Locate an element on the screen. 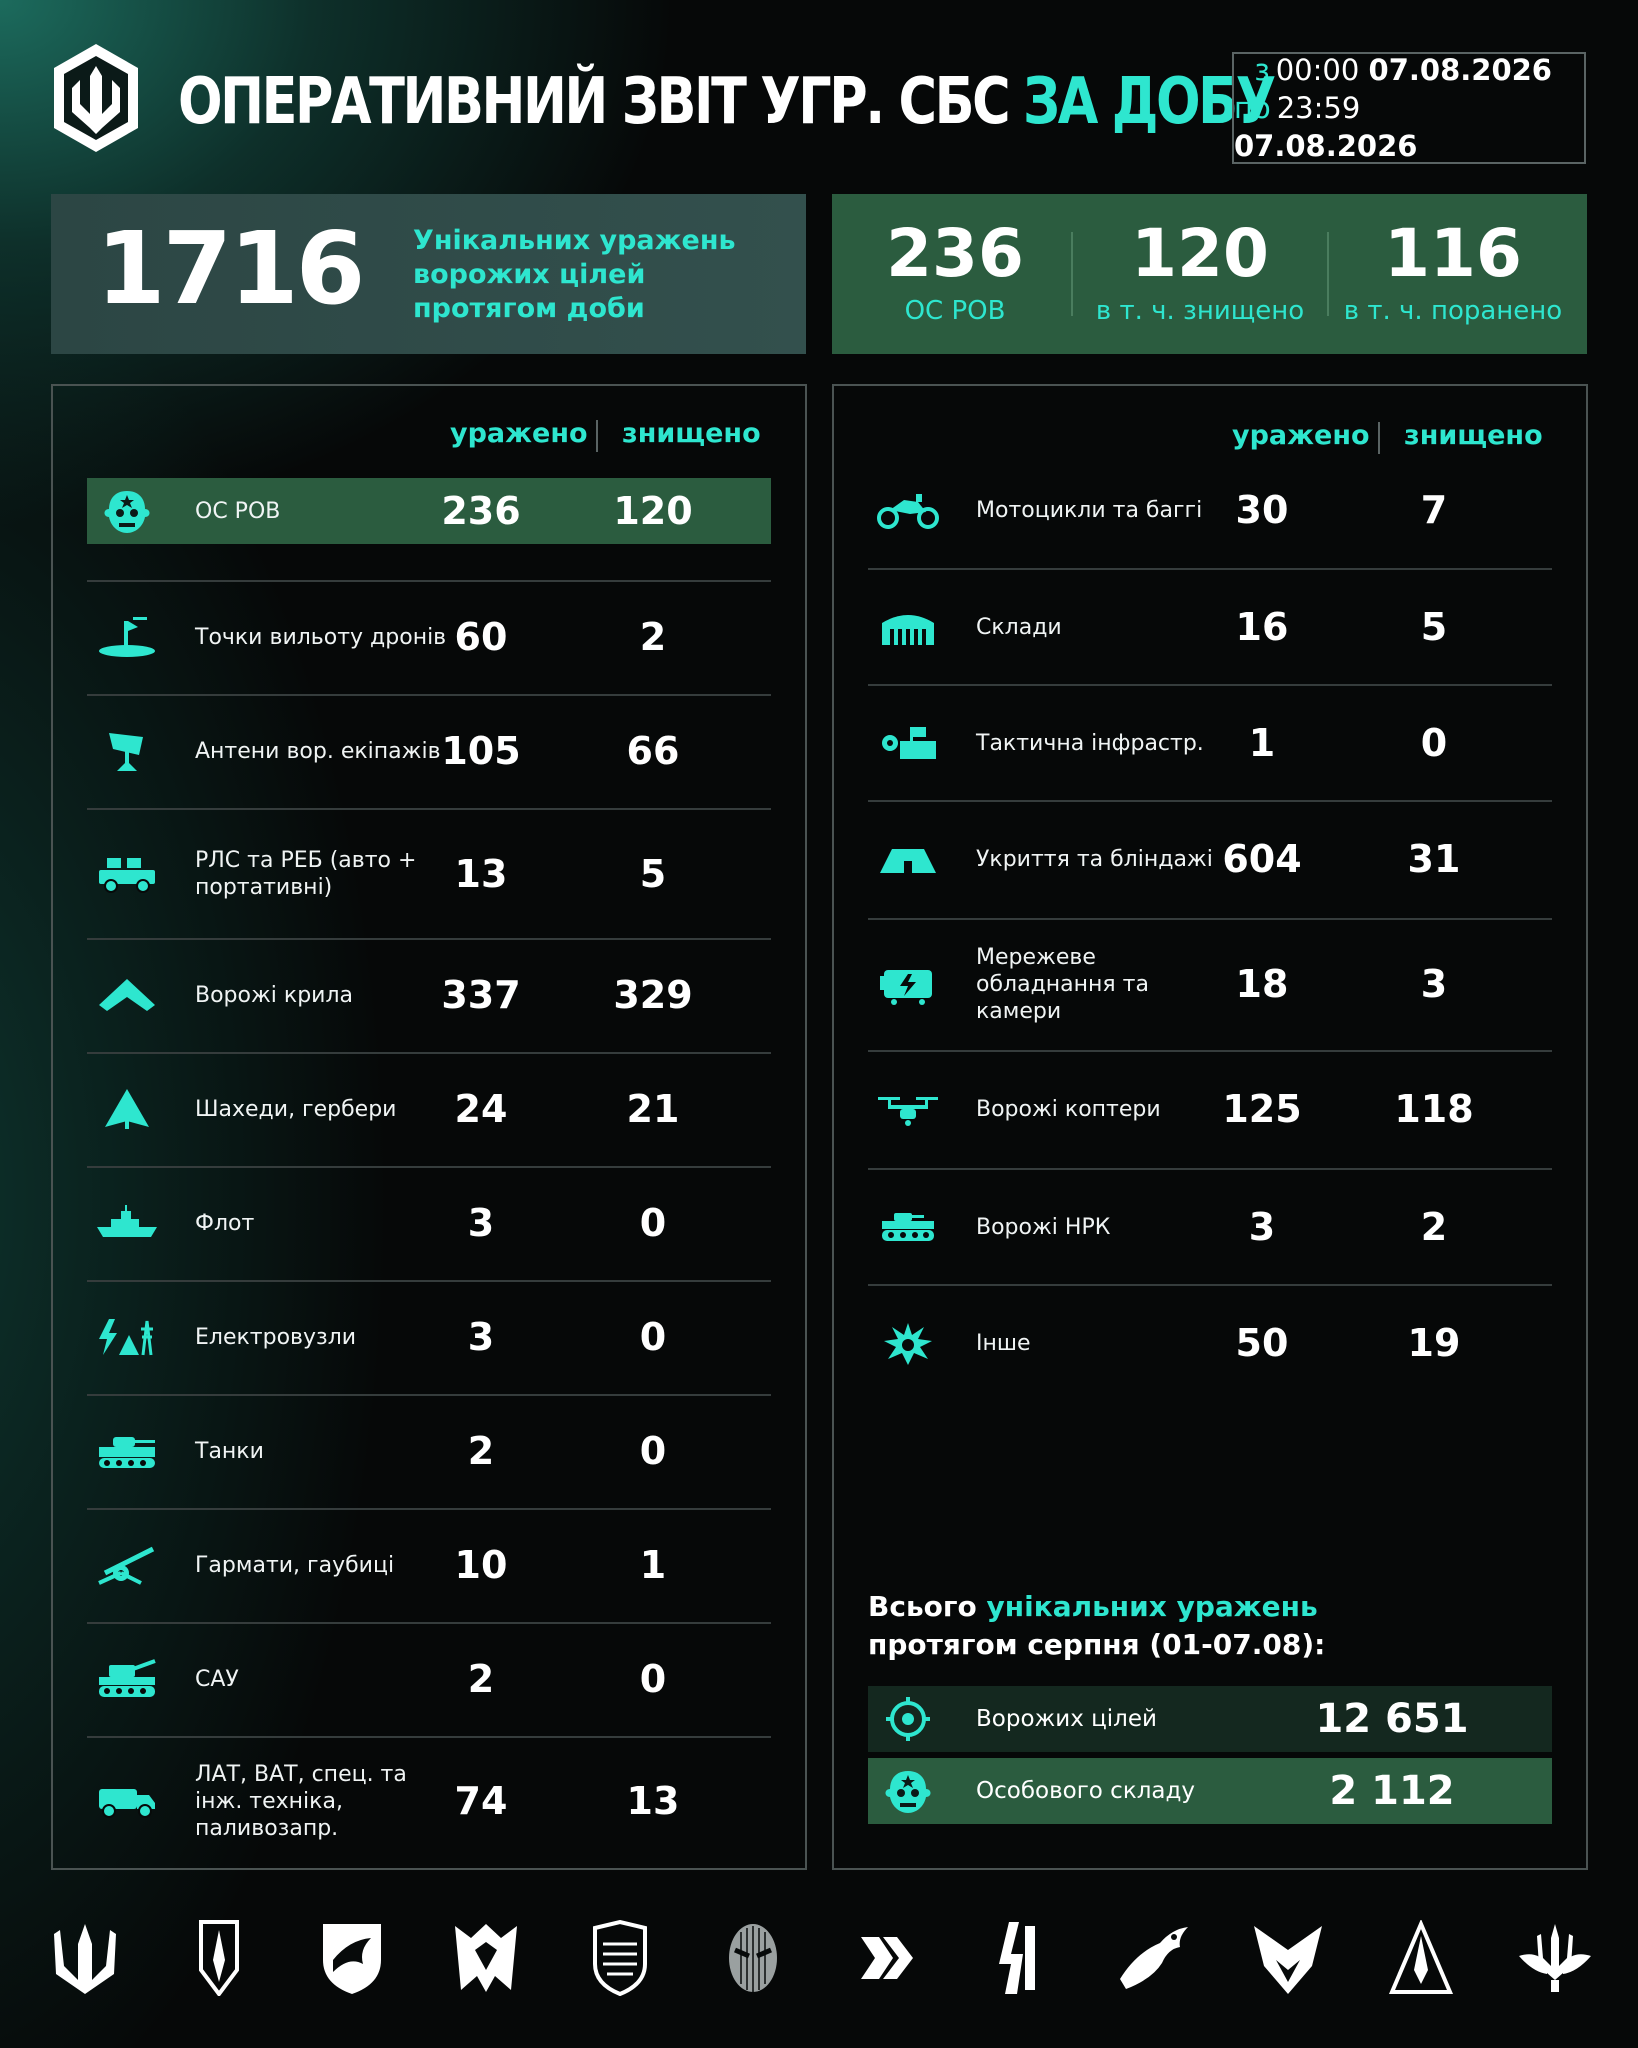 This screenshot has height=2048, width=1638. radar-truck-icon is located at coordinates (127, 874).